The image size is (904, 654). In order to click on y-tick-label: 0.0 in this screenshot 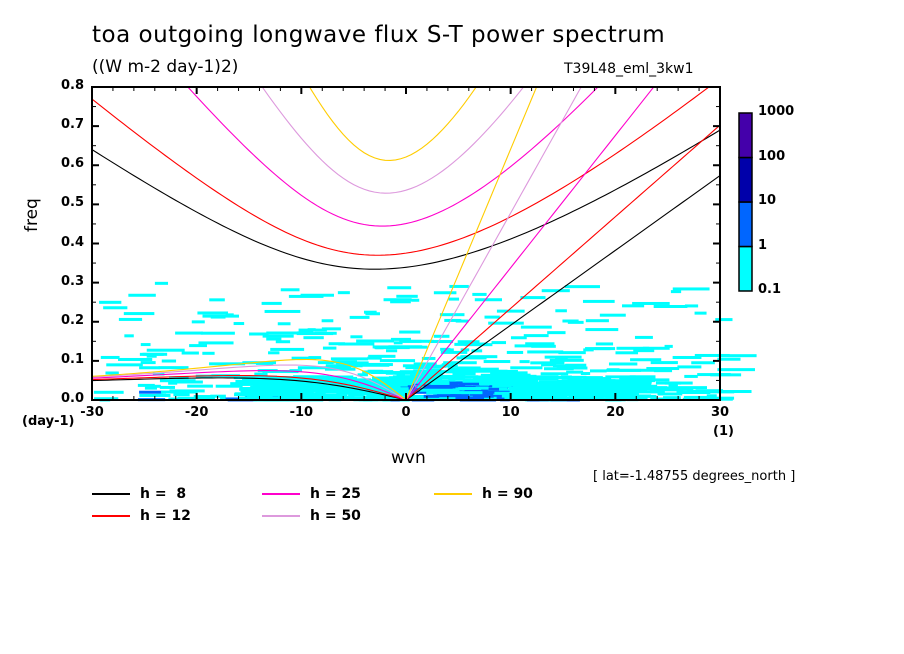, I will do `click(72, 398)`.